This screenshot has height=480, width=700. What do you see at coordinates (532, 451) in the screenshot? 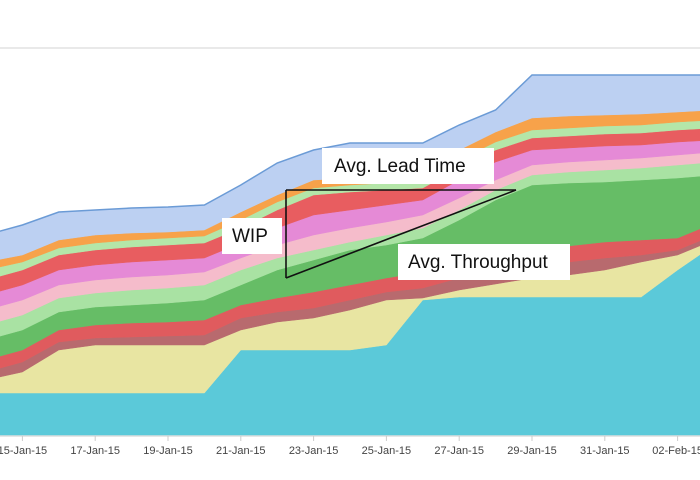
I see `x-tick-label: 29-Jan-15` at bounding box center [532, 451].